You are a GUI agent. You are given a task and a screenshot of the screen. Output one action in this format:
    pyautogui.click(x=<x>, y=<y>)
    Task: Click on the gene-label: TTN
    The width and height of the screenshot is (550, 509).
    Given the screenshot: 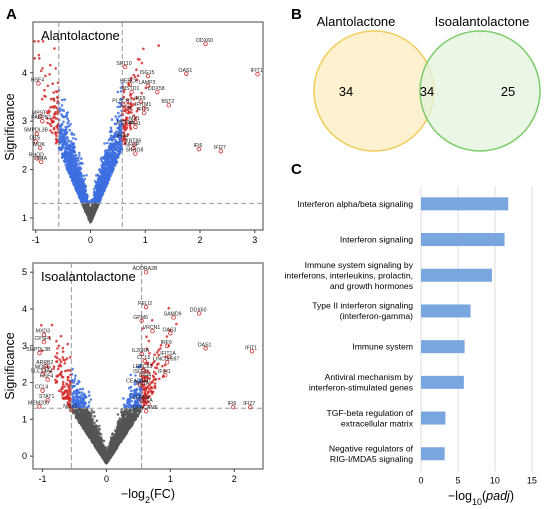 What is the action you would take?
    pyautogui.click(x=126, y=108)
    